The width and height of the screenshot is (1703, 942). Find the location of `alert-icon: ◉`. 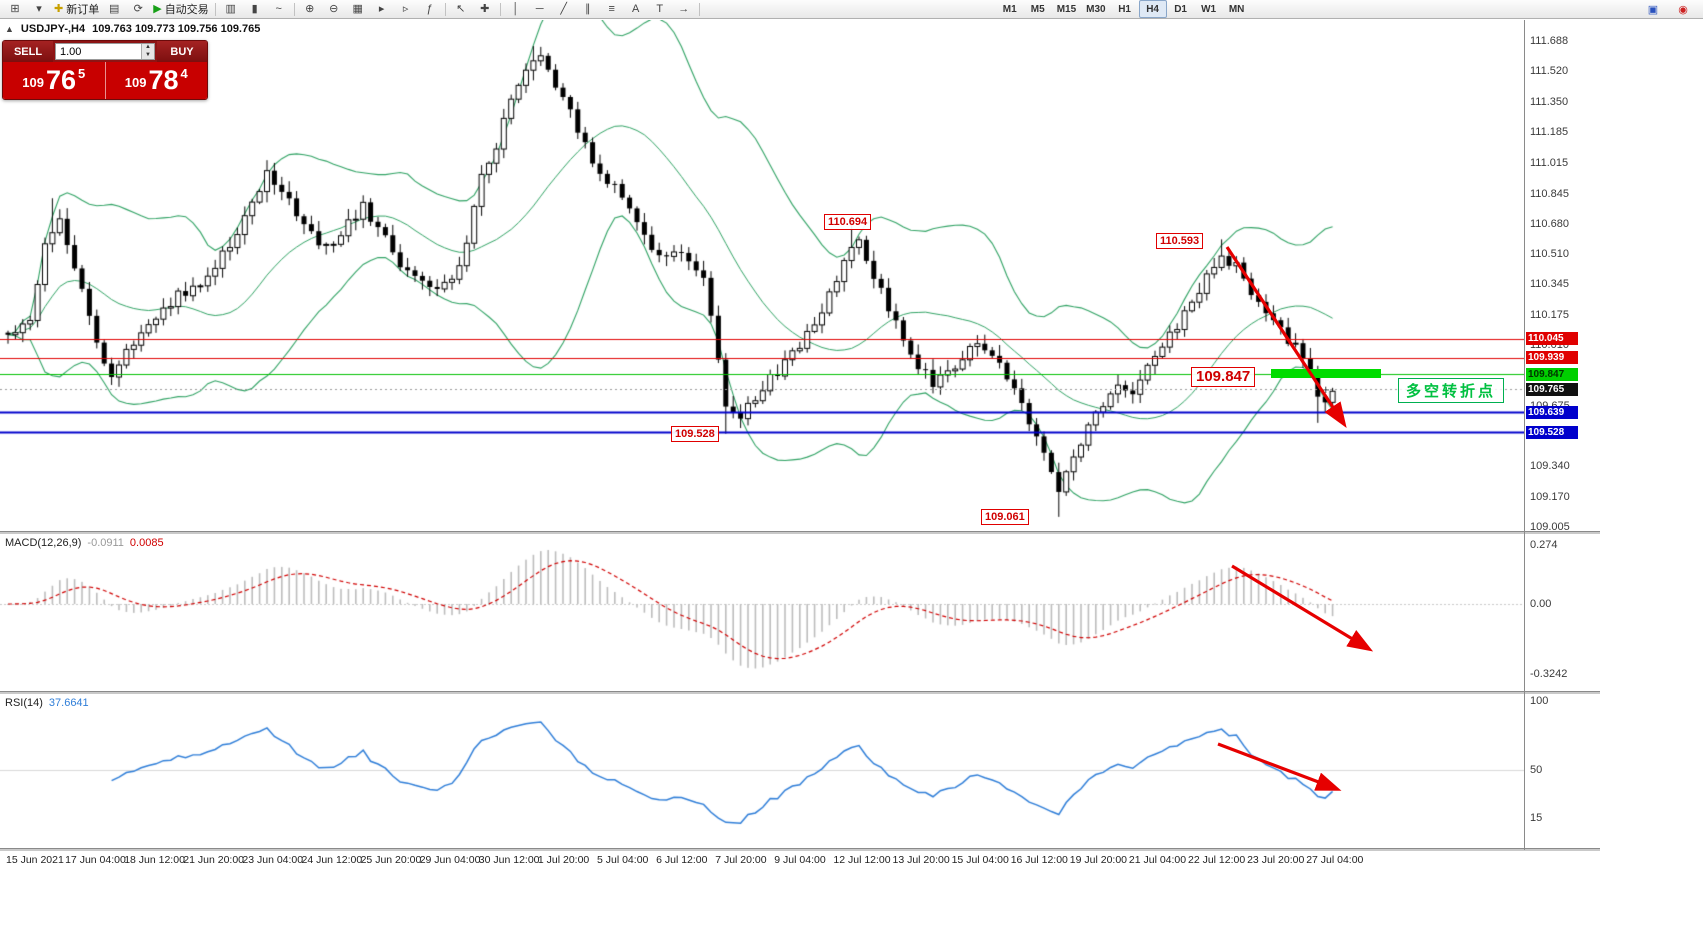

alert-icon: ◉ is located at coordinates (1683, 9).